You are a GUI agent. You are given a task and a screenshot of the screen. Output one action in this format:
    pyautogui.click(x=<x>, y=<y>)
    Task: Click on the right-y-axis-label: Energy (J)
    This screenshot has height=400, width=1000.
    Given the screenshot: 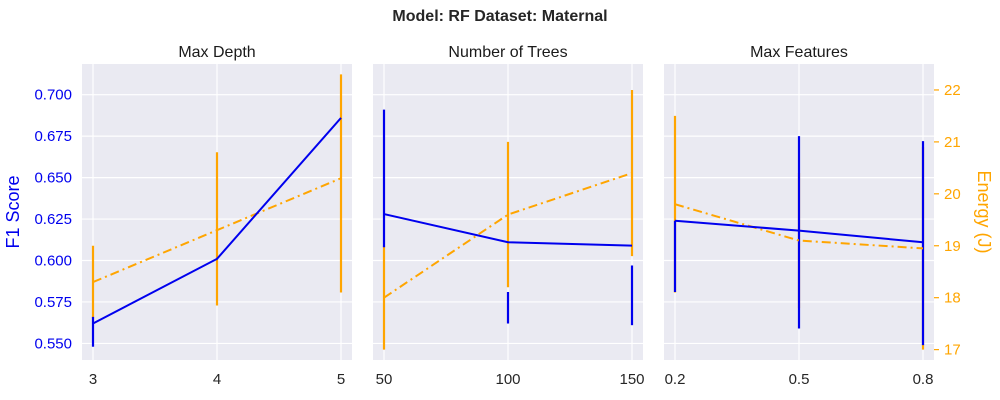 What is the action you would take?
    pyautogui.click(x=984, y=211)
    